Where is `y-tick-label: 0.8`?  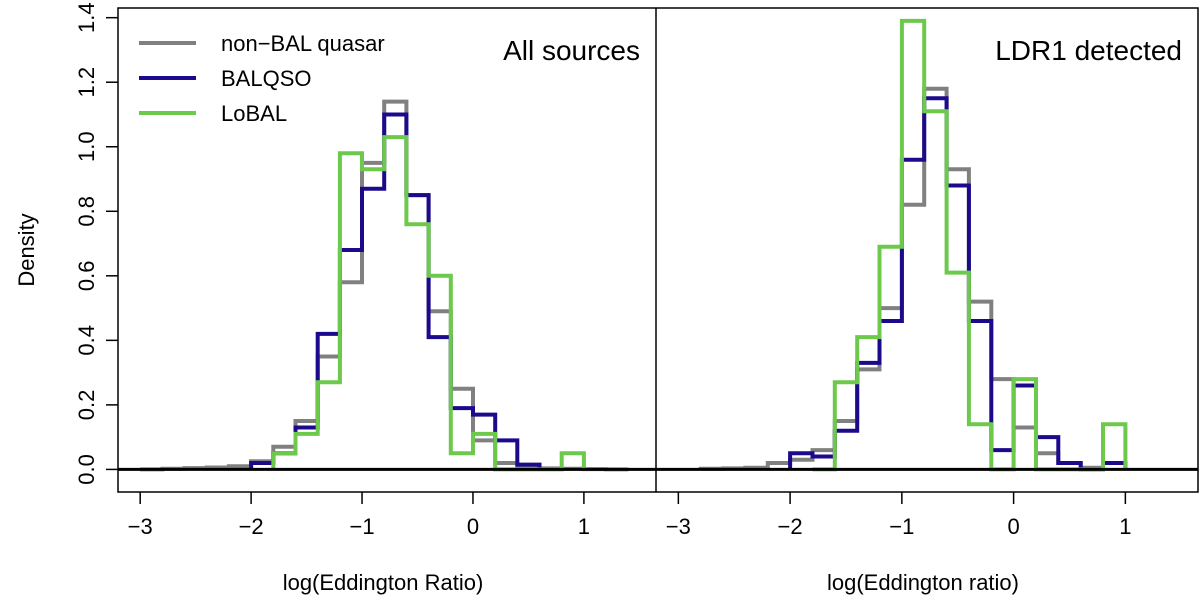
y-tick-label: 0.8 is located at coordinates (86, 211).